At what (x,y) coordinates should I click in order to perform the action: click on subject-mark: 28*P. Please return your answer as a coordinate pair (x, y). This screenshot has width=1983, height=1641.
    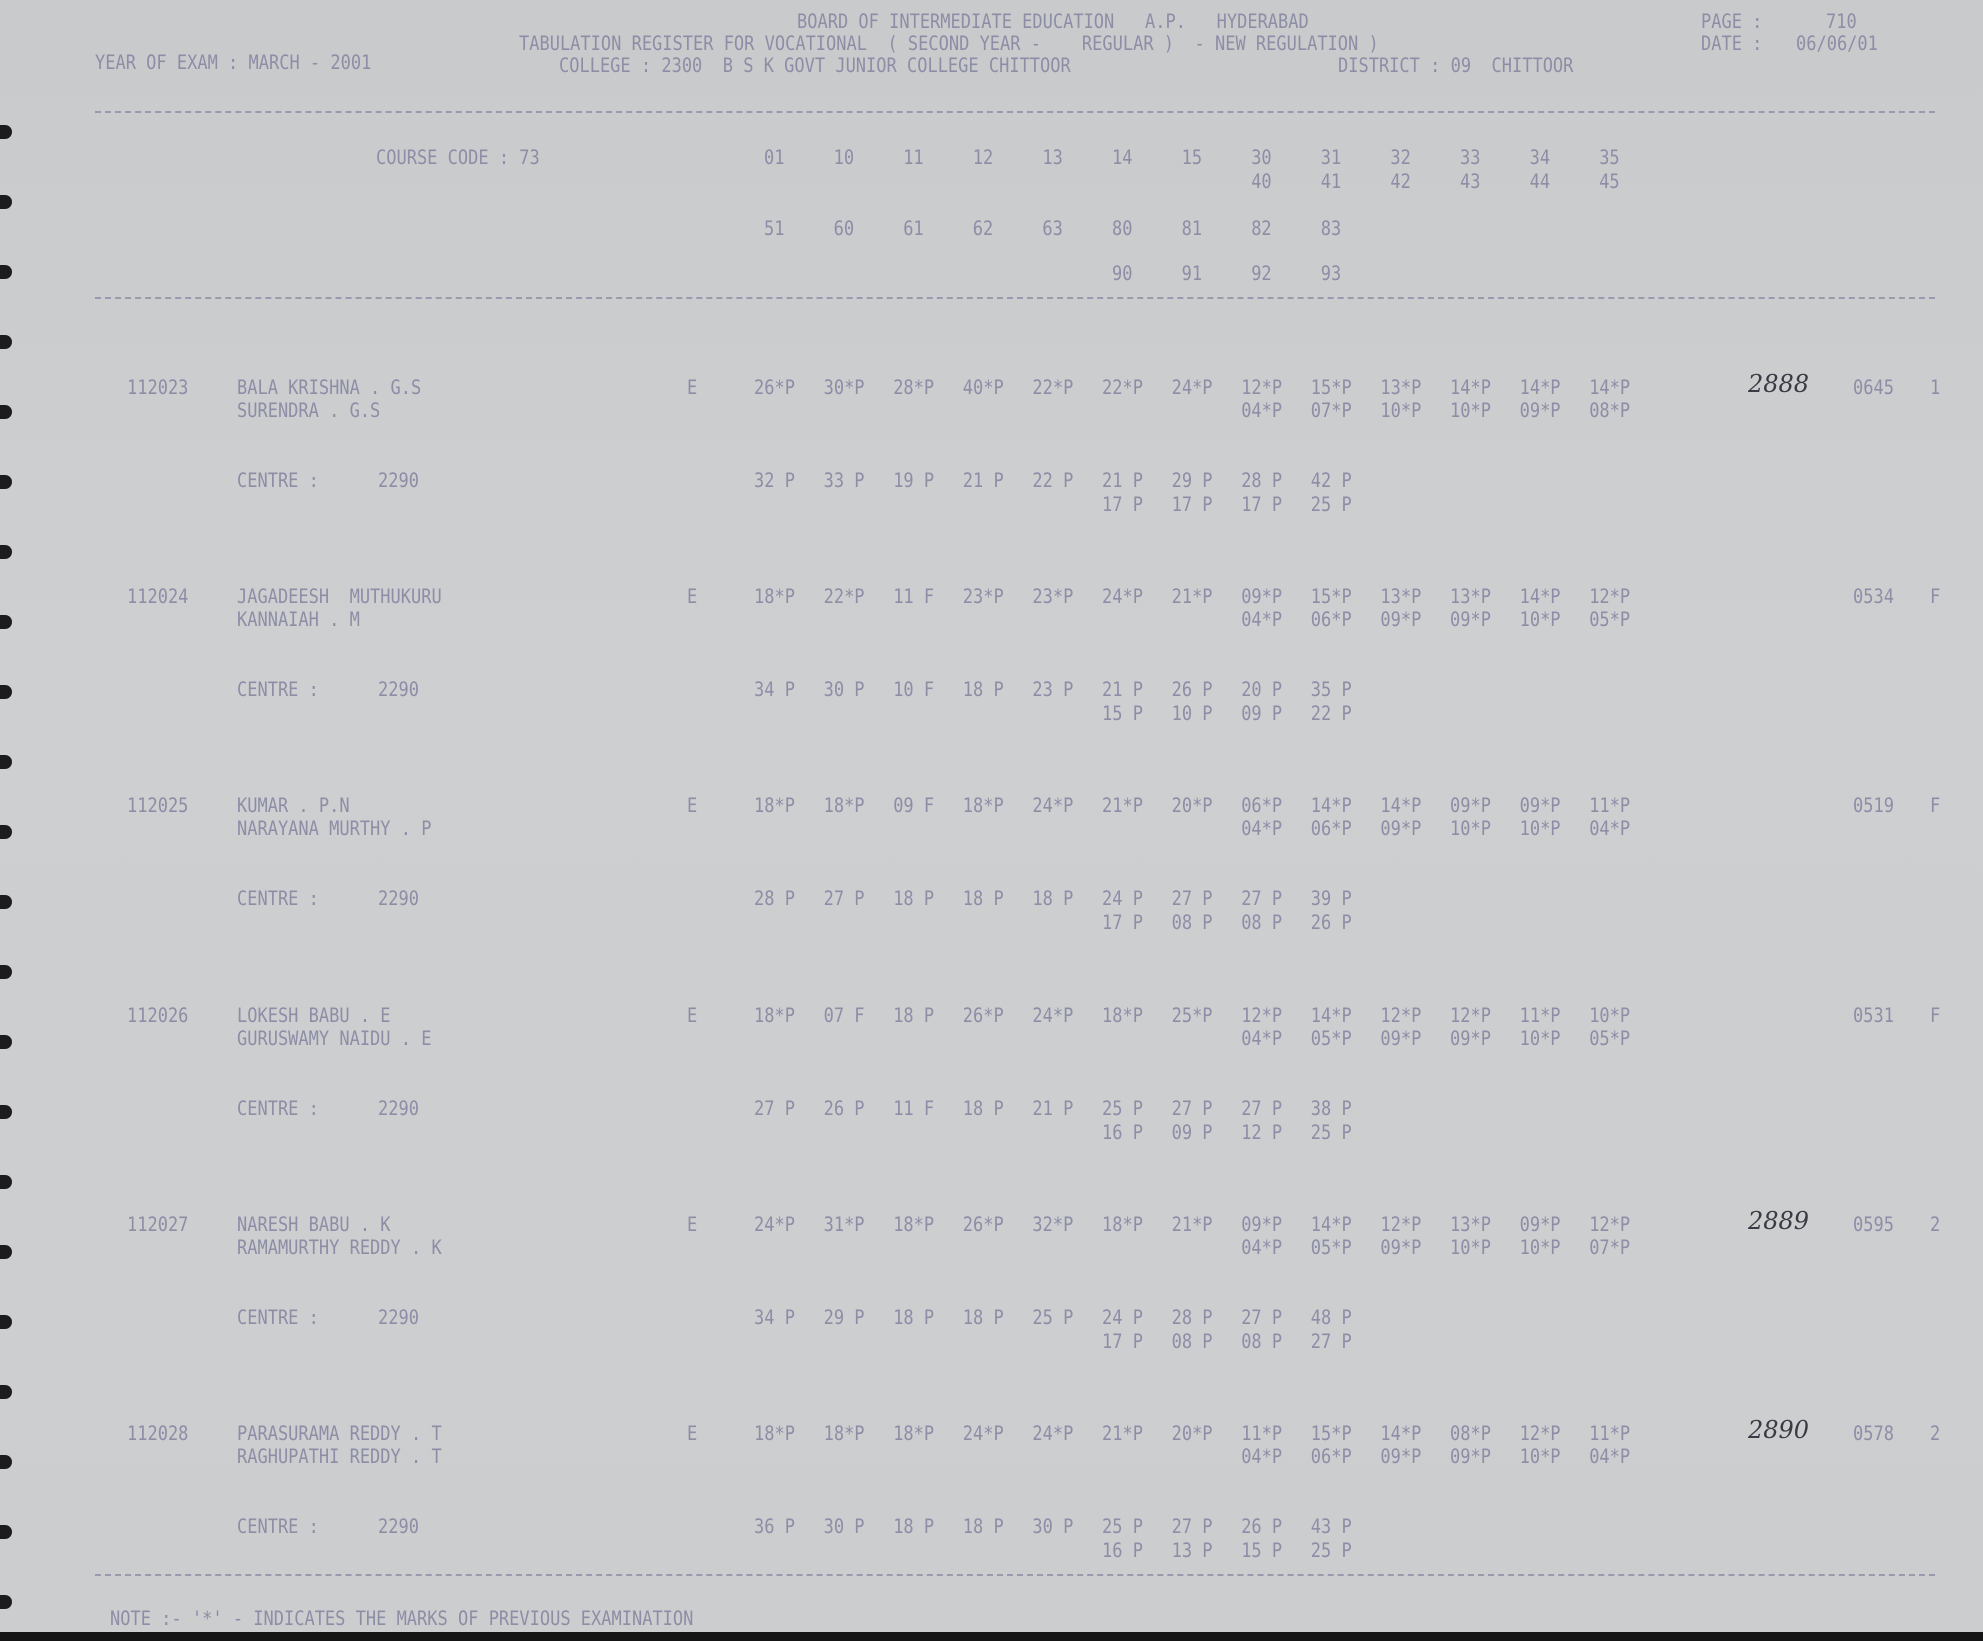
    Looking at the image, I should click on (914, 388).